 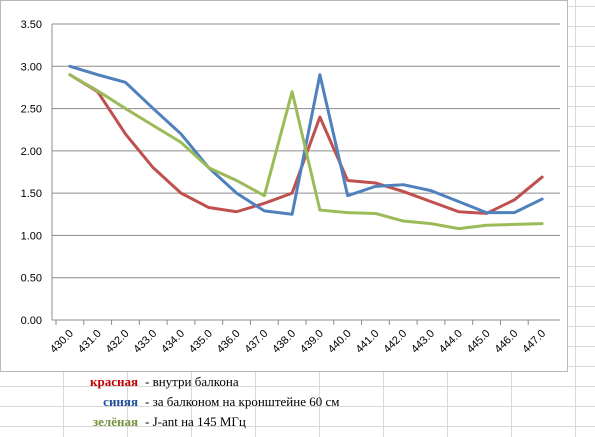 I want to click on legend-row-green: зелёная - J-ant на 145 МГц, so click(x=210, y=422).